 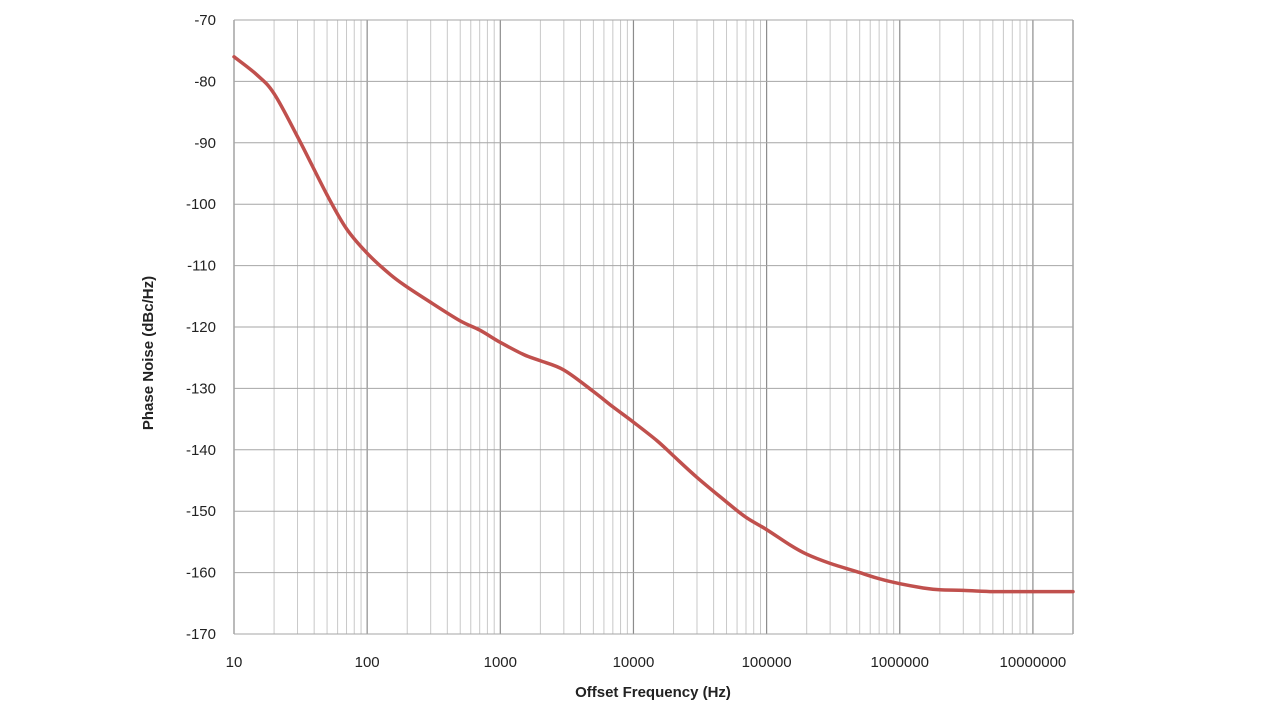 I want to click on x-tick-label: 1000, so click(x=500, y=662).